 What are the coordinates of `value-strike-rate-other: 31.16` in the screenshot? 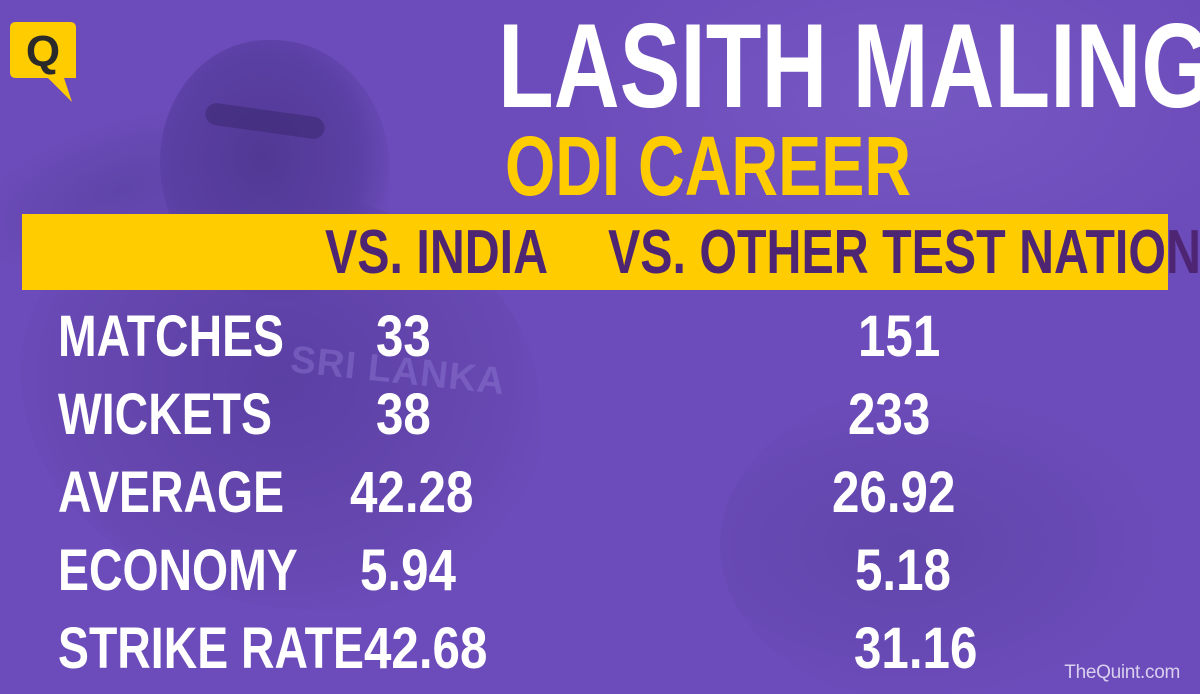 It's located at (916, 648).